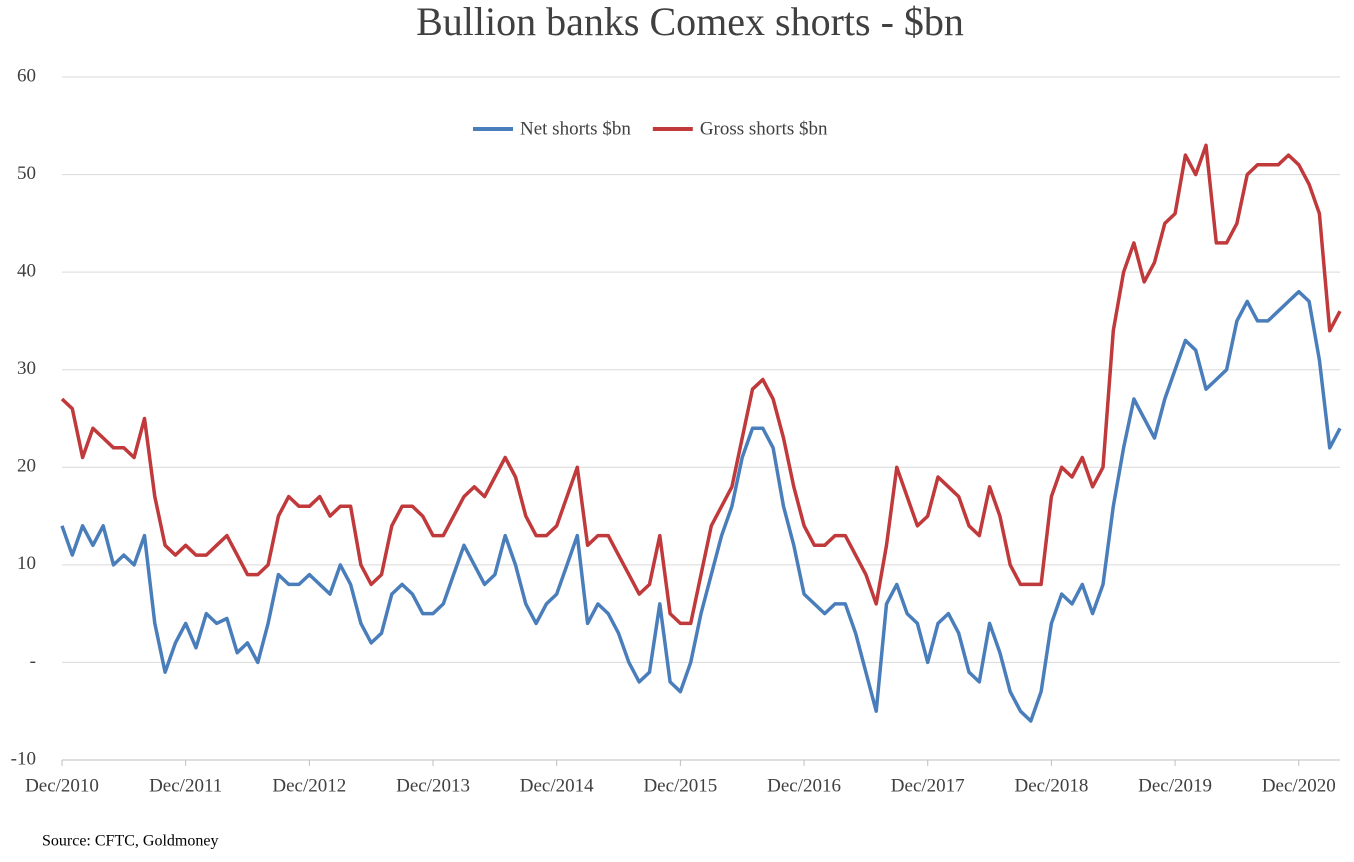  Describe the element at coordinates (804, 785) in the screenshot. I see `x-tick-label: Dec/2016` at that location.